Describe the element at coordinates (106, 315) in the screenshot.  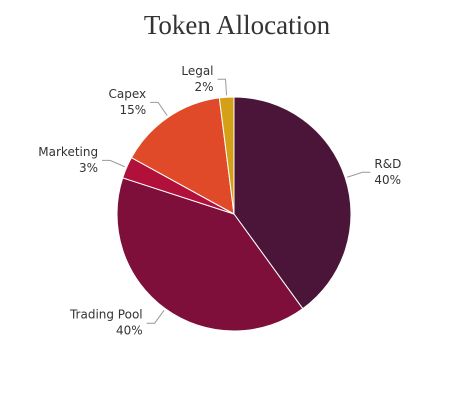
I see `slice-label: Trading Pool` at that location.